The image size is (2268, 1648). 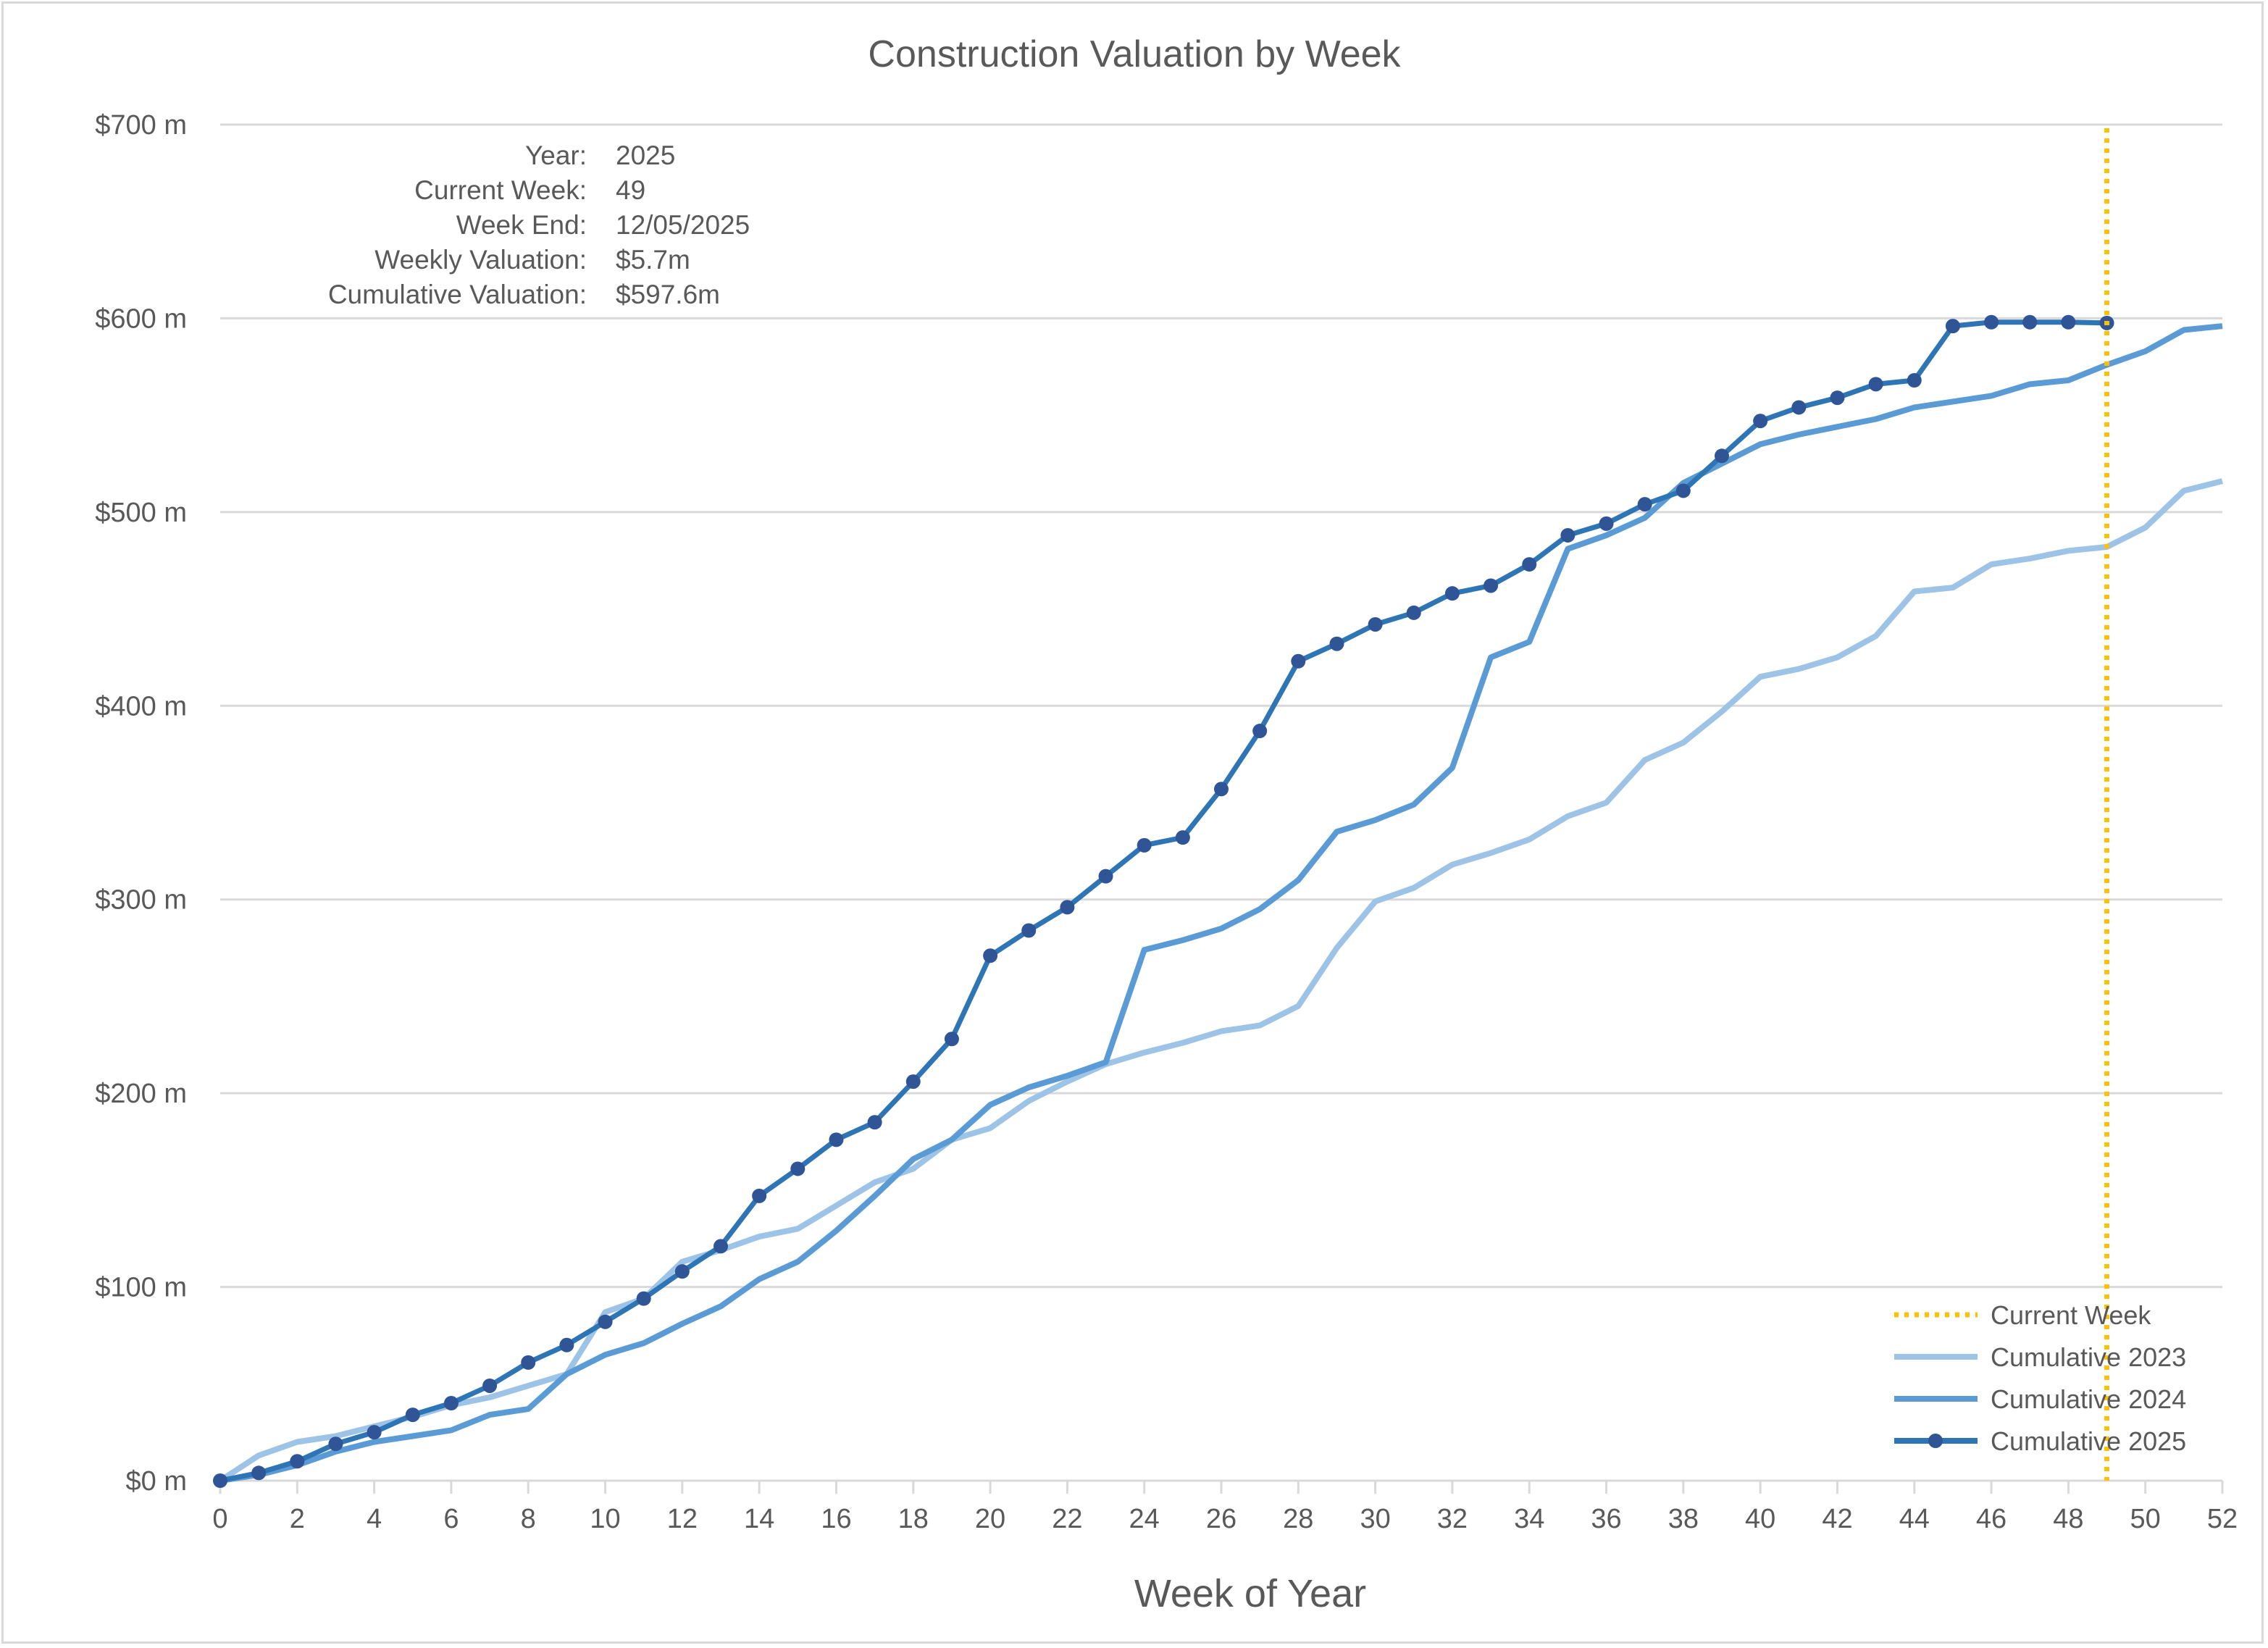 I want to click on x-tick-label: 46, so click(x=1992, y=1519).